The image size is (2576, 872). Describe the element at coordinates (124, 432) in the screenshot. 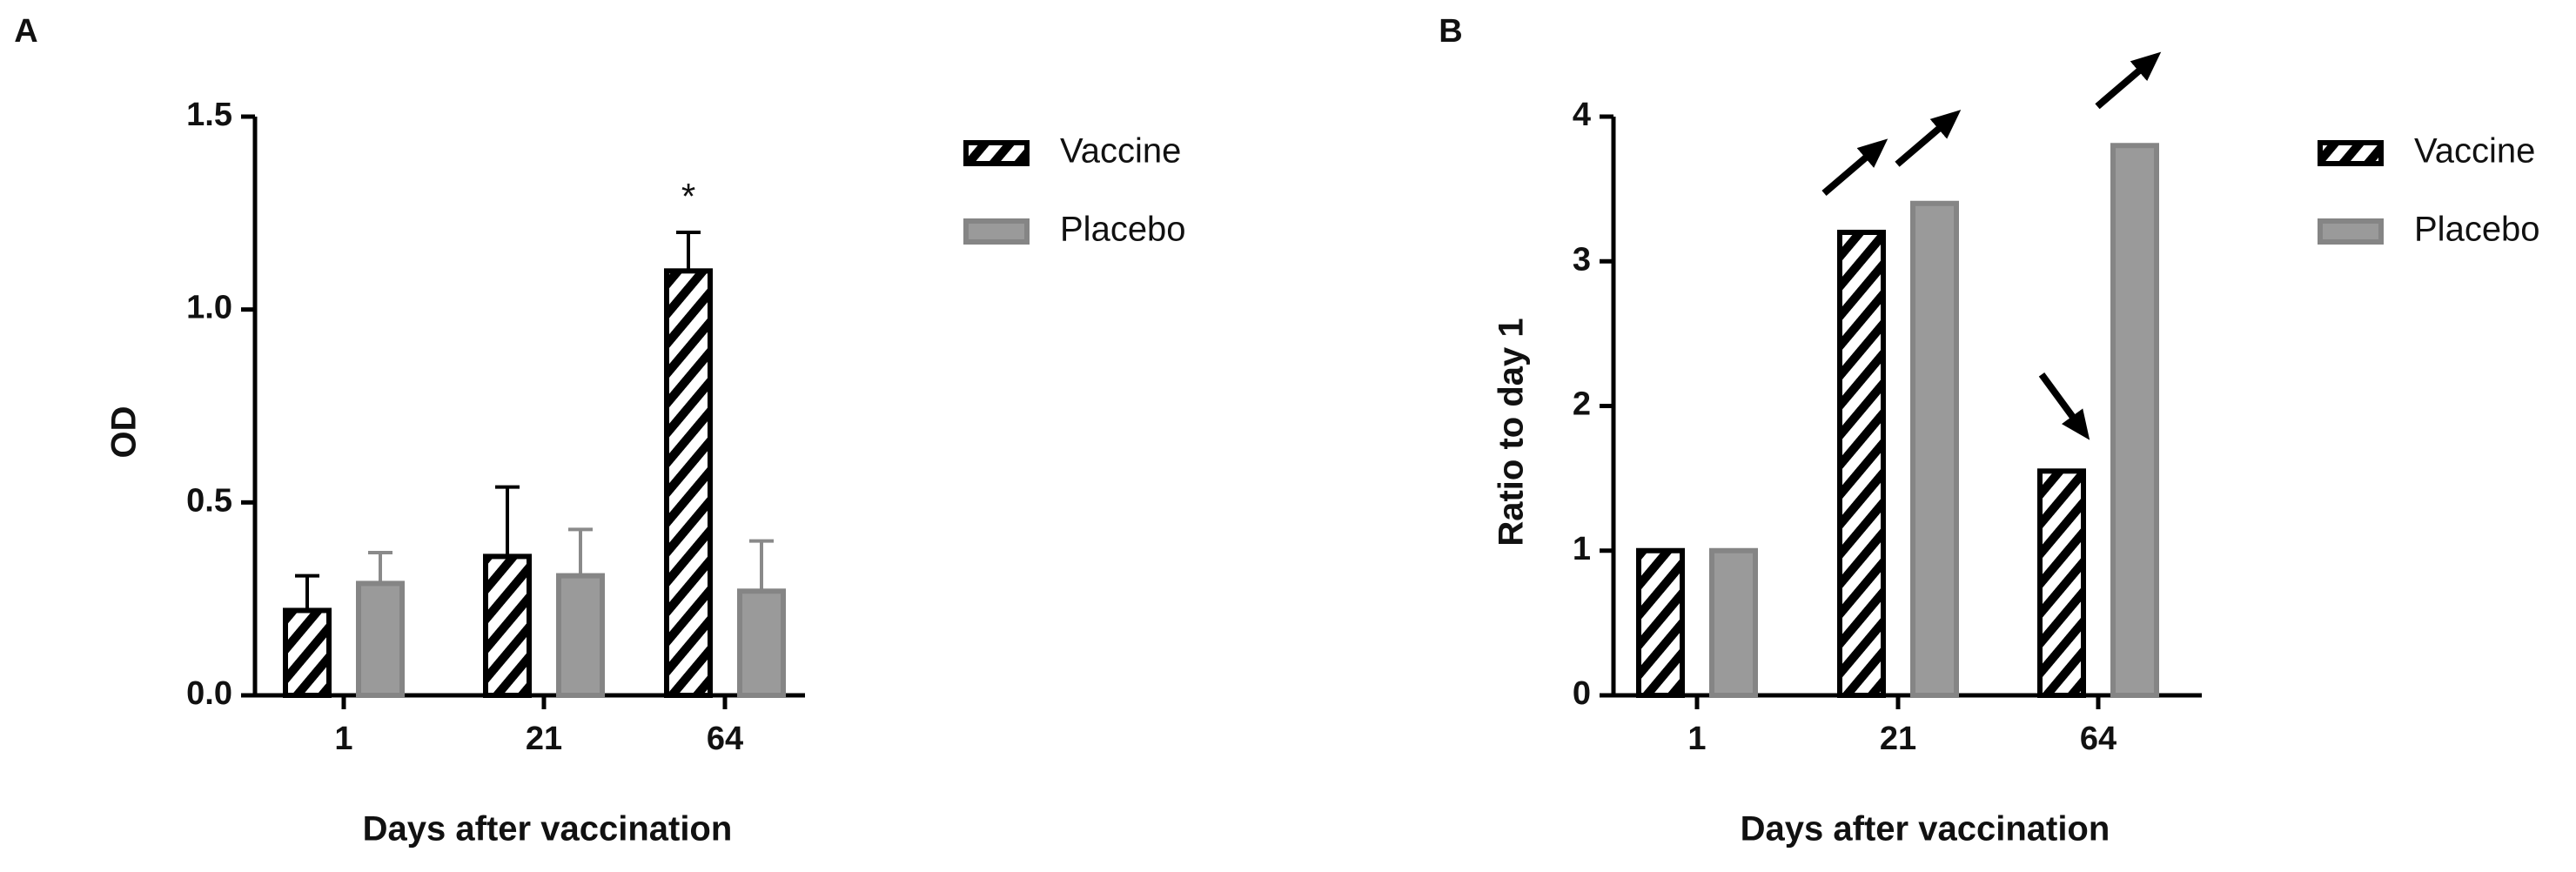

I see `y-axis-title: OD` at that location.